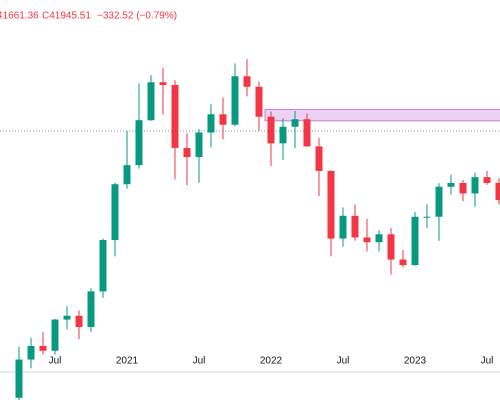  What do you see at coordinates (19, 16) in the screenshot?
I see `ohlc-low: 41661.36` at bounding box center [19, 16].